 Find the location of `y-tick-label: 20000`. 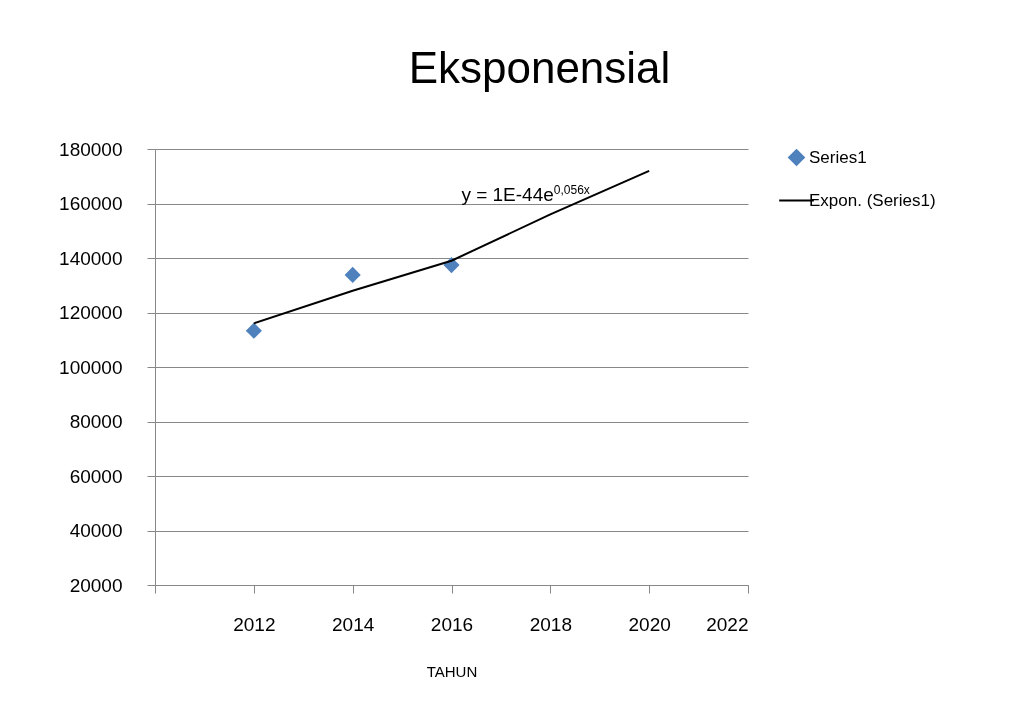

y-tick-label: 20000 is located at coordinates (96, 585).